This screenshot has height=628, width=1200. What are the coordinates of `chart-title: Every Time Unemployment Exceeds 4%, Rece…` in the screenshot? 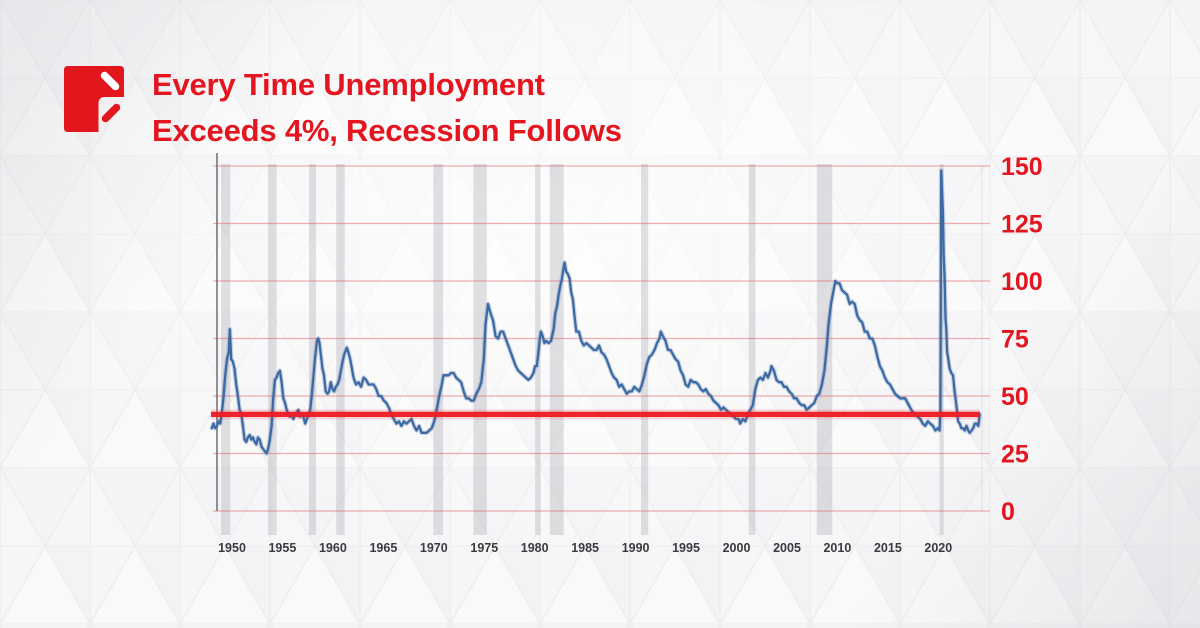 It's located at (387, 108).